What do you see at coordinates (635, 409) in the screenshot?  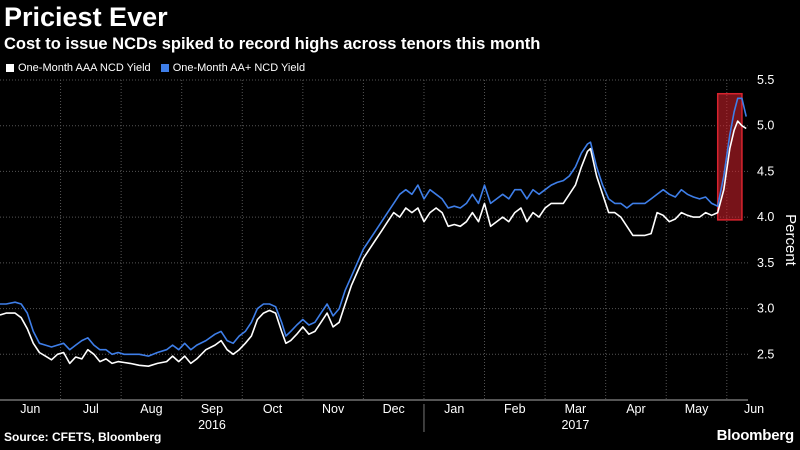 I see `x-tick-label: Apr` at bounding box center [635, 409].